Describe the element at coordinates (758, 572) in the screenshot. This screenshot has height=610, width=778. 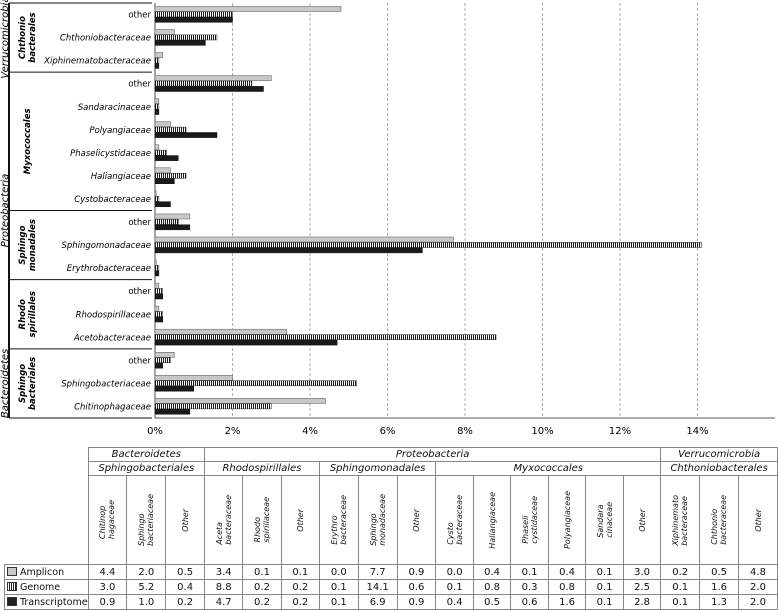
I see `table-cell: 4.8` at that location.